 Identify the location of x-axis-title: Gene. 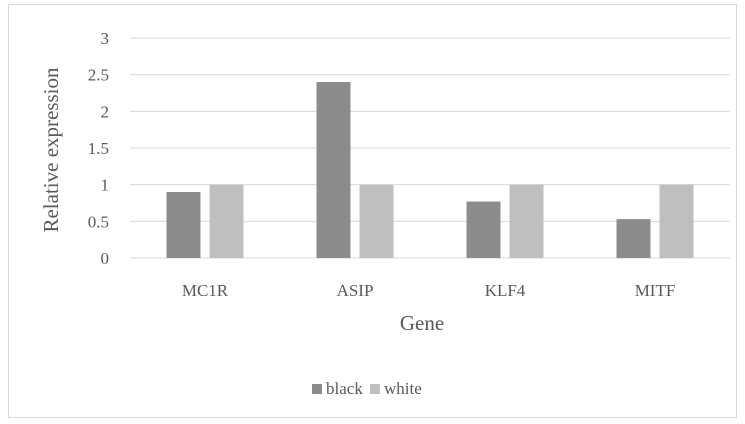
(422, 323).